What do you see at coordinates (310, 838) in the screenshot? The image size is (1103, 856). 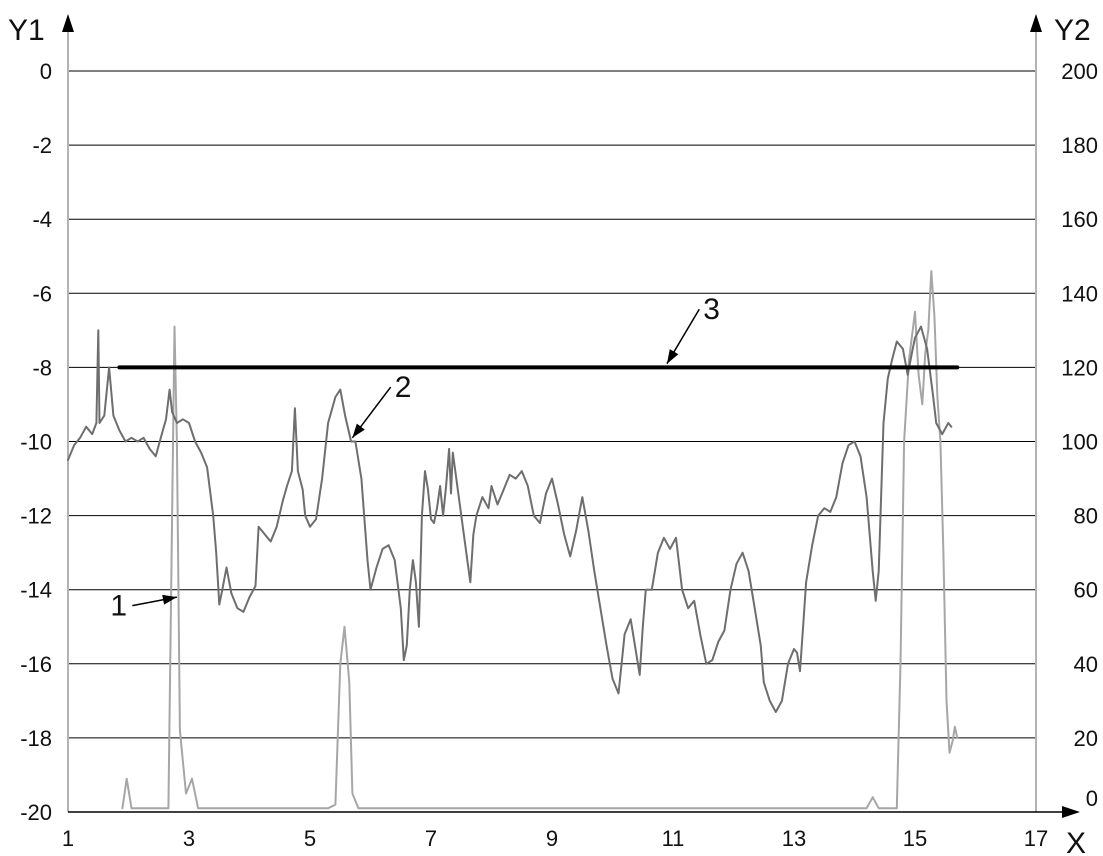 I see `x-tick-label: 5` at bounding box center [310, 838].